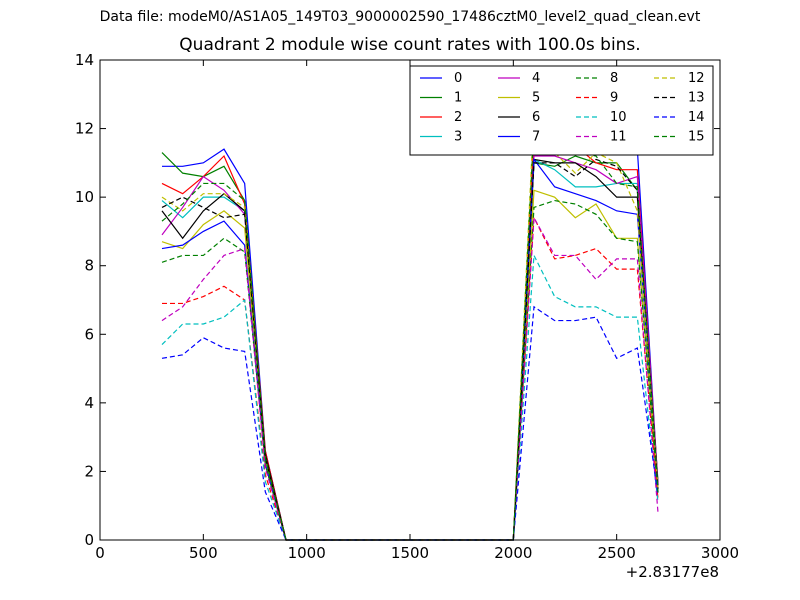 The width and height of the screenshot is (800, 600). Describe the element at coordinates (696, 78) in the screenshot. I see `legend-label-12: 12` at that location.